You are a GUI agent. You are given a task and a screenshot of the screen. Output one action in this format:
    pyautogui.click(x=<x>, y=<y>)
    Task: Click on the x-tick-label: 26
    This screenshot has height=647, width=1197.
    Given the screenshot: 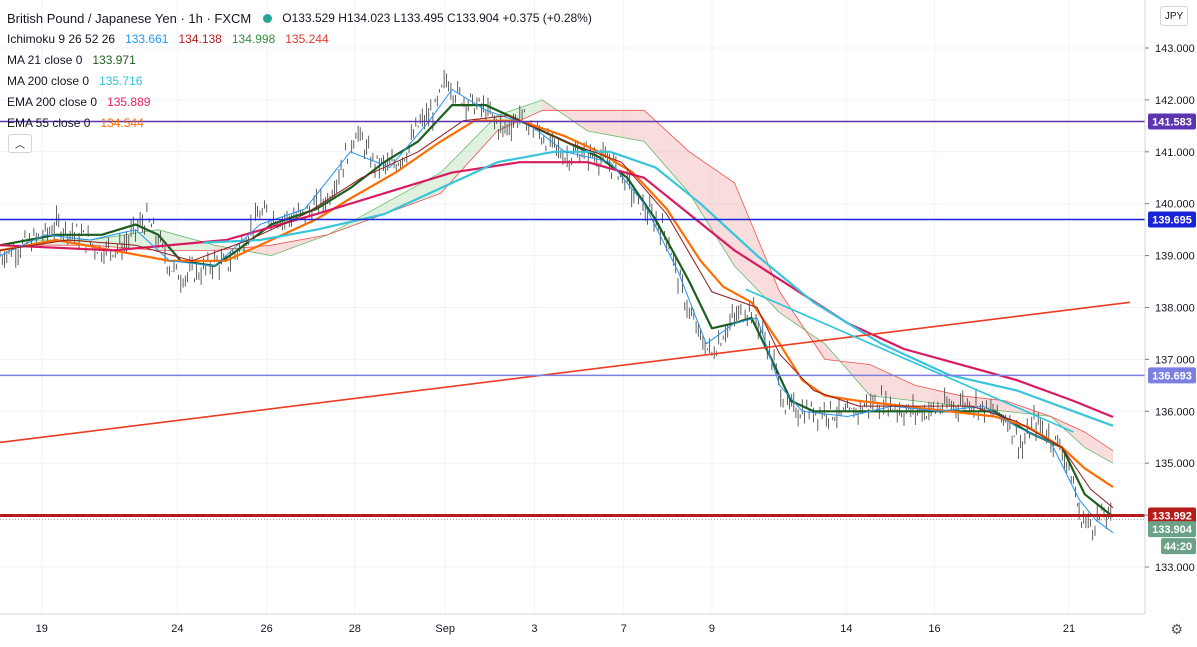 What is the action you would take?
    pyautogui.click(x=267, y=629)
    